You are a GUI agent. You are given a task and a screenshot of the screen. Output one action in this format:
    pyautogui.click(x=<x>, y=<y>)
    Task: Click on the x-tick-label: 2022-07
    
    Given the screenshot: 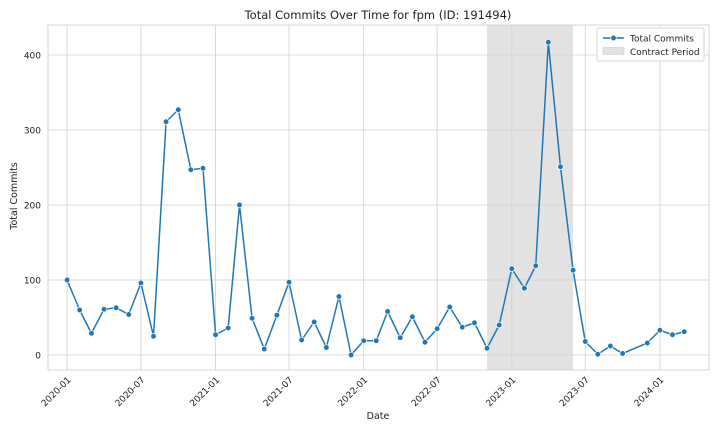 What is the action you would take?
    pyautogui.click(x=427, y=392)
    